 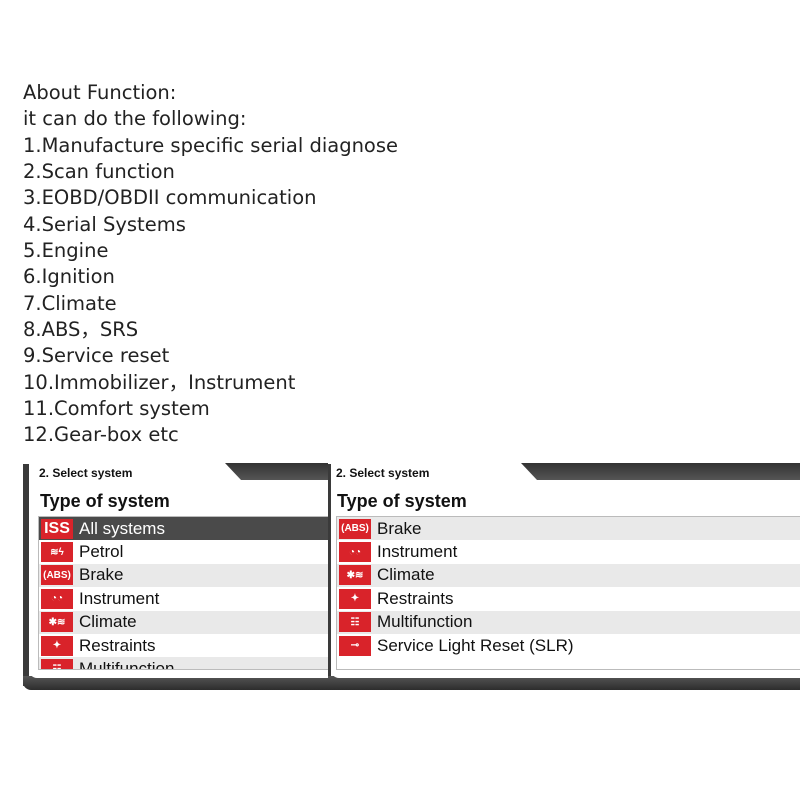 What do you see at coordinates (96, 356) in the screenshot?
I see `description-line: 9.Service reset` at bounding box center [96, 356].